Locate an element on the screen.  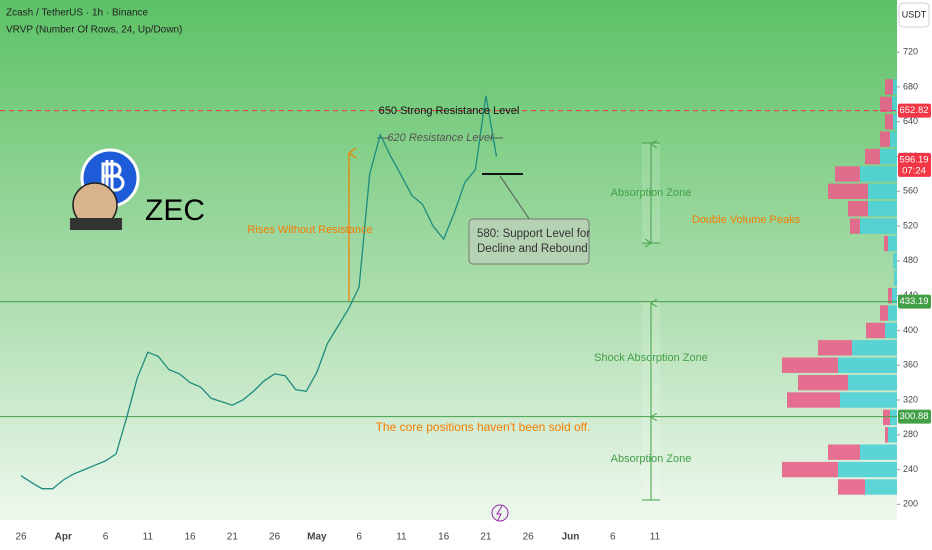
currency-label: USDT is located at coordinates (914, 14).